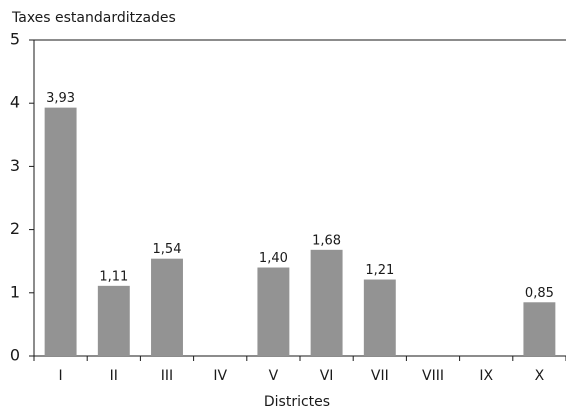 This screenshot has width=566, height=417. Describe the element at coordinates (486, 376) in the screenshot. I see `x-tick-label: IX` at that location.